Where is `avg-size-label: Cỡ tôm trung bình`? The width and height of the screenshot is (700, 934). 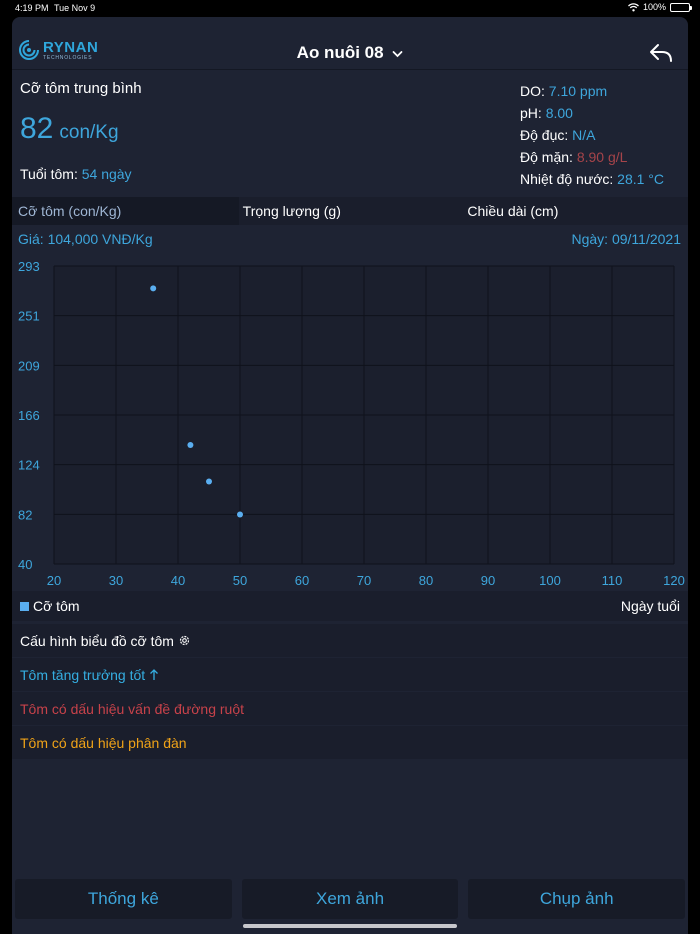
avg-size-label: Cỡ tôm trung bình is located at coordinates (81, 88).